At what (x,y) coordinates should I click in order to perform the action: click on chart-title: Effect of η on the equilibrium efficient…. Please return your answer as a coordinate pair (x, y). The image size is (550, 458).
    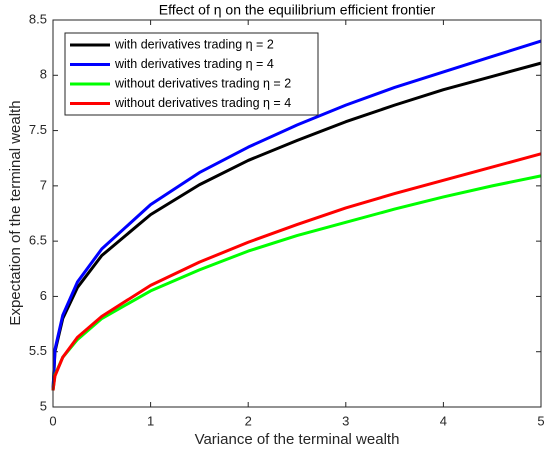
    Looking at the image, I should click on (297, 10).